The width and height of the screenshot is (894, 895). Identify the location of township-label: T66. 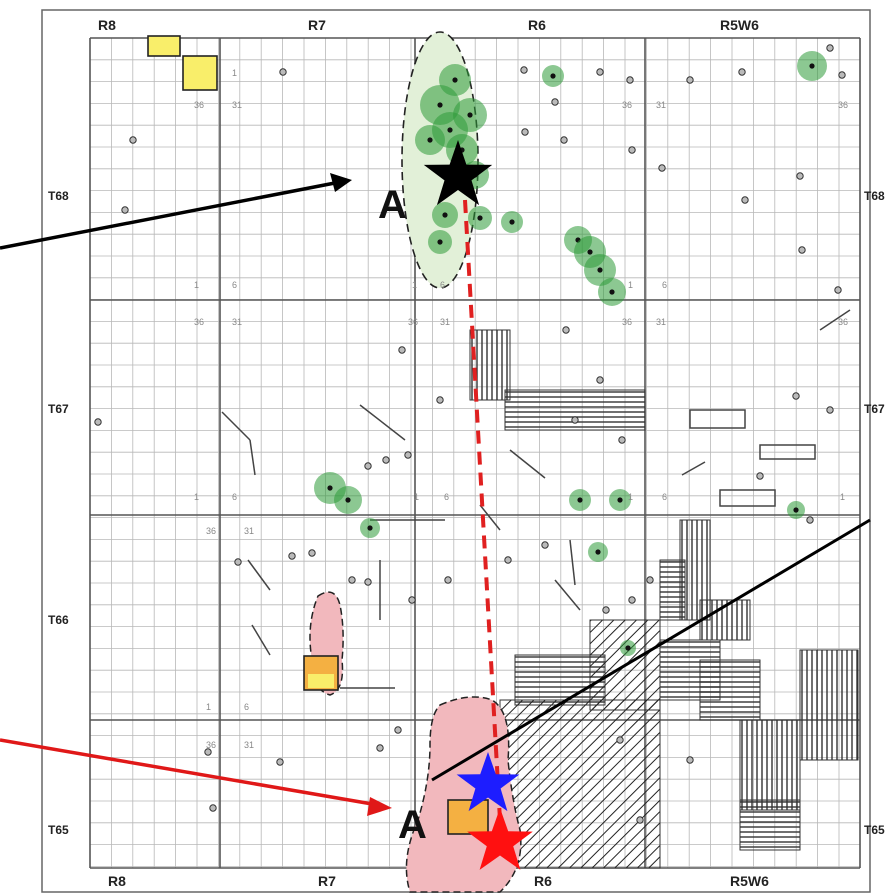
(58, 620).